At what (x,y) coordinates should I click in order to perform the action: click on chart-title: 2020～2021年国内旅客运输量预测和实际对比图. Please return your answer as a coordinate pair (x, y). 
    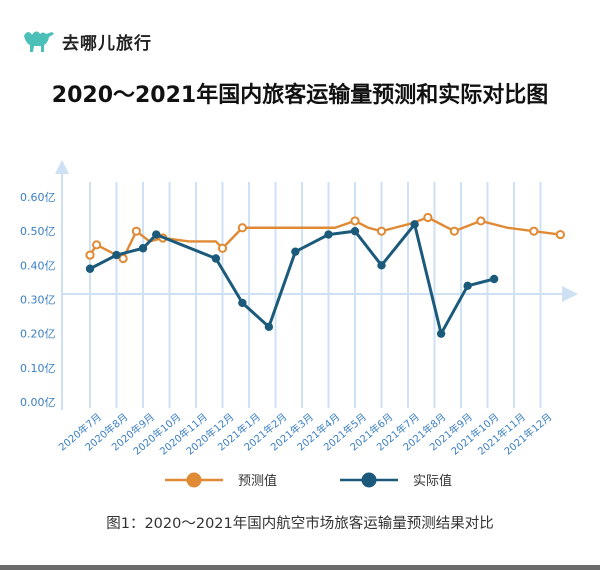
    Looking at the image, I should click on (300, 95).